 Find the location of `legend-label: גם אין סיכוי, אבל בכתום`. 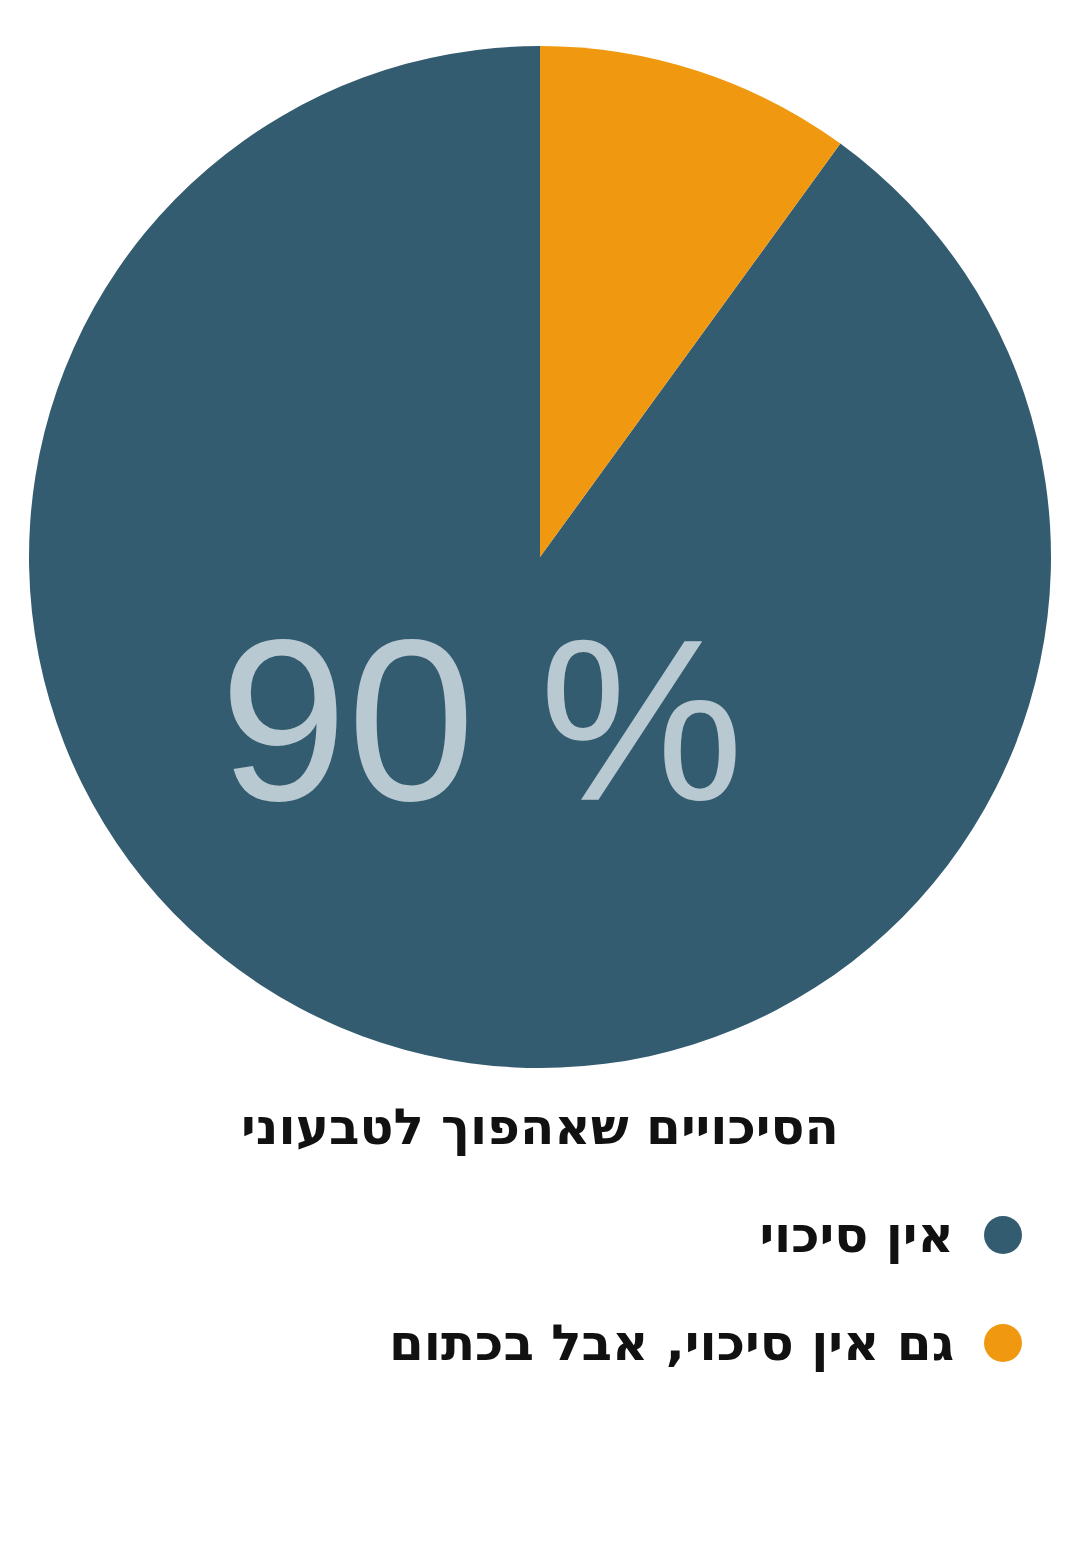

legend-label: גם אין סיכוי, אבל בכתום is located at coordinates (671, 1343).